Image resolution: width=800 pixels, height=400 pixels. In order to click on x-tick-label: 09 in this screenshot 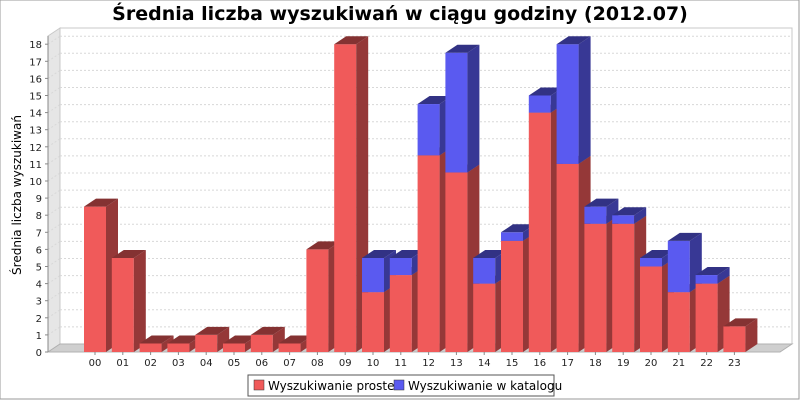, I will do `click(345, 363)`.